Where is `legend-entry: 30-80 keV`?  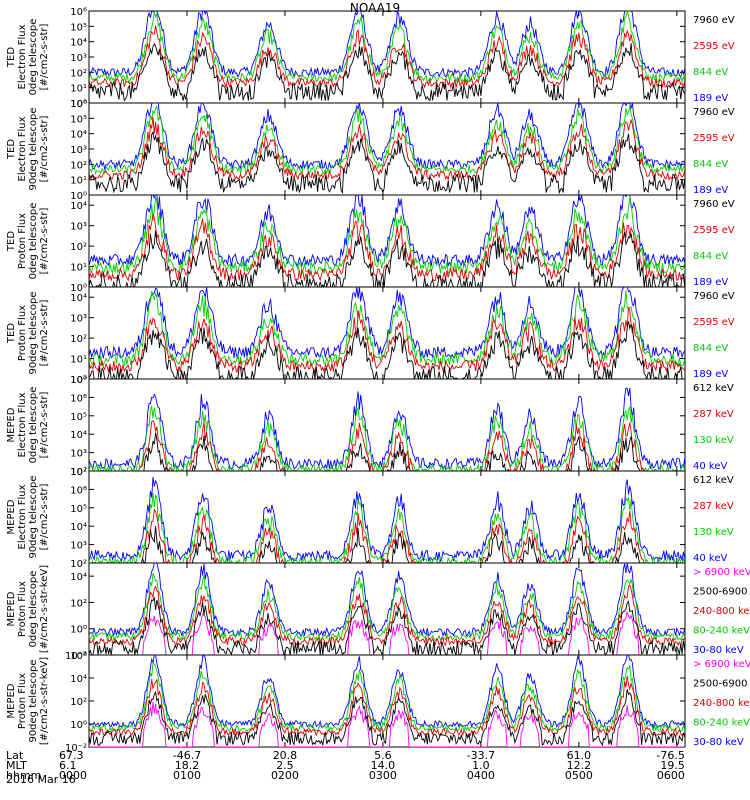
legend-entry: 30-80 keV is located at coordinates (718, 742).